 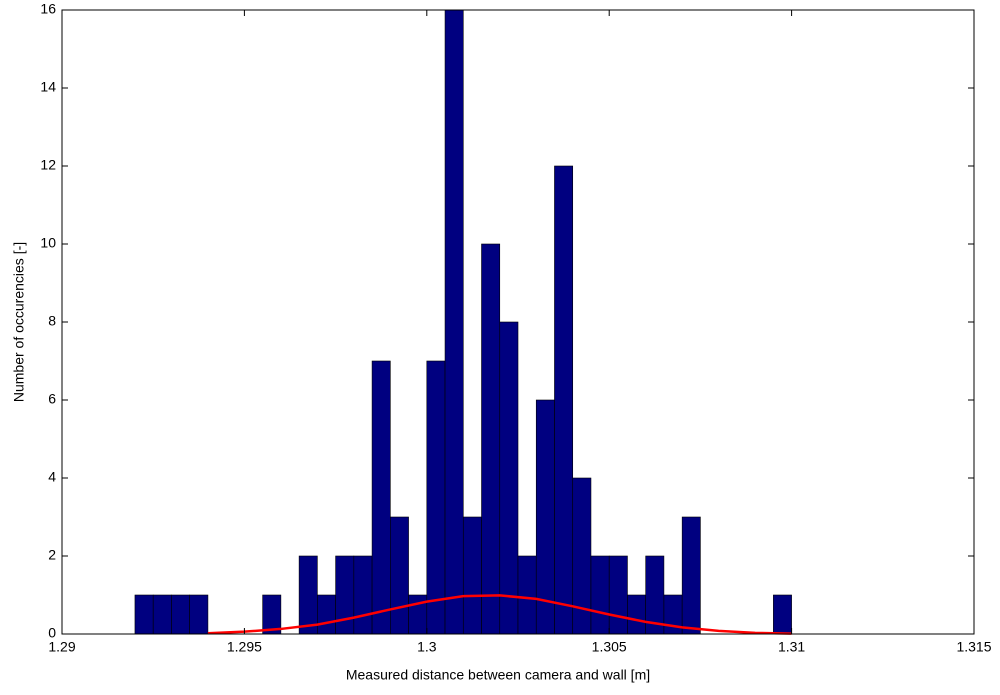 I want to click on x-tick-label: 1.3, so click(x=427, y=647).